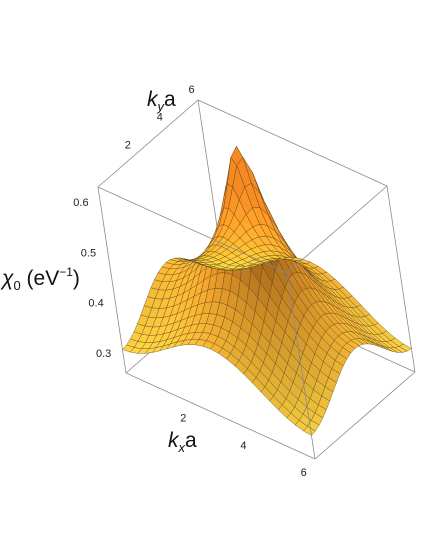 Image resolution: width=425 pixels, height=550 pixels. What do you see at coordinates (95, 304) in the screenshot?
I see `z-tick-label: 0.4` at bounding box center [95, 304].